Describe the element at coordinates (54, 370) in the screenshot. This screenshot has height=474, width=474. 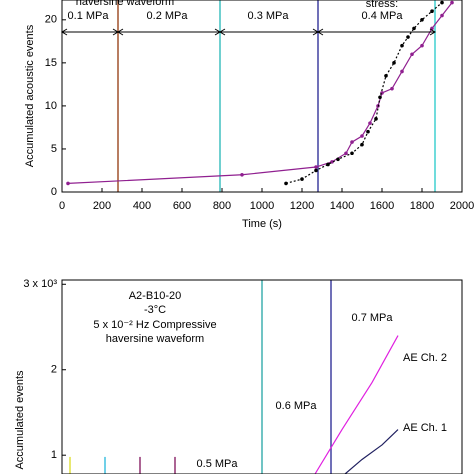
I see `y-tick-label: 2` at that location.